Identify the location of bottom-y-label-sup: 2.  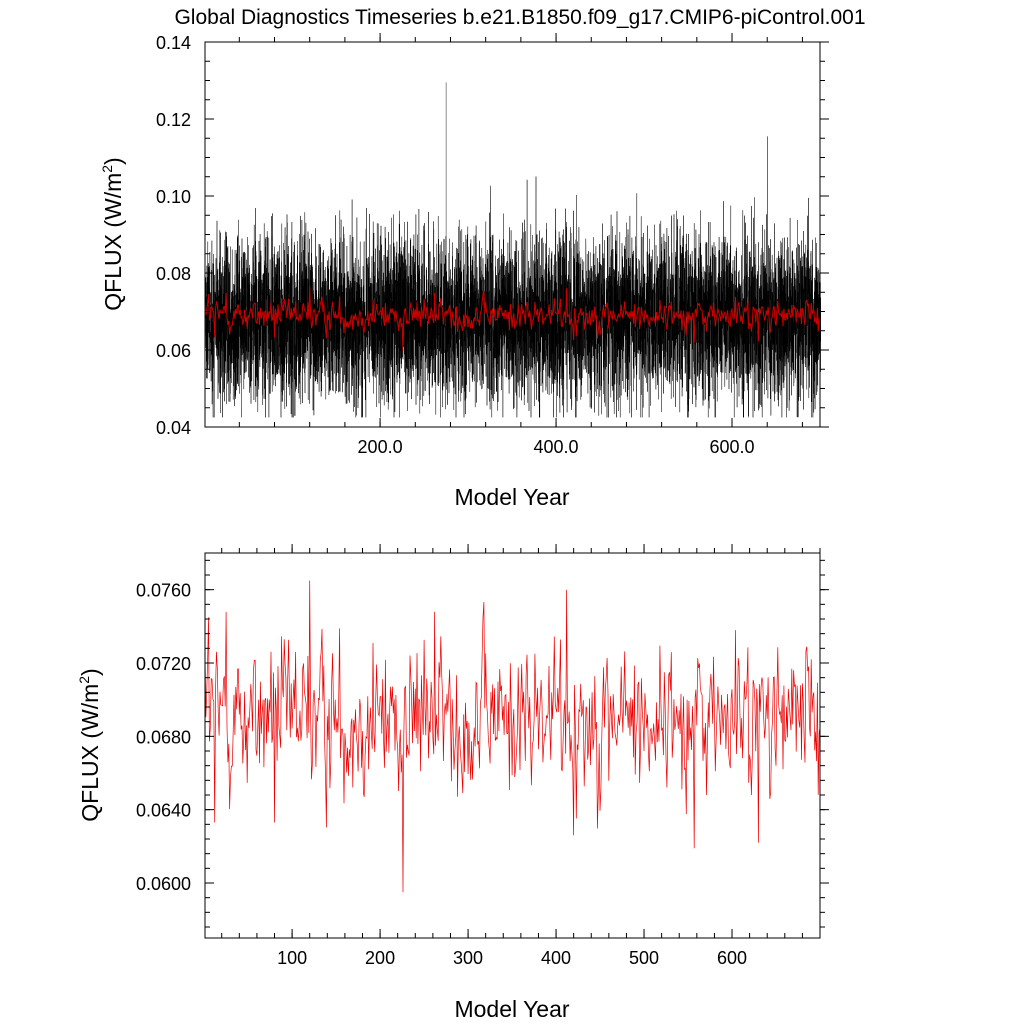
(84, 680).